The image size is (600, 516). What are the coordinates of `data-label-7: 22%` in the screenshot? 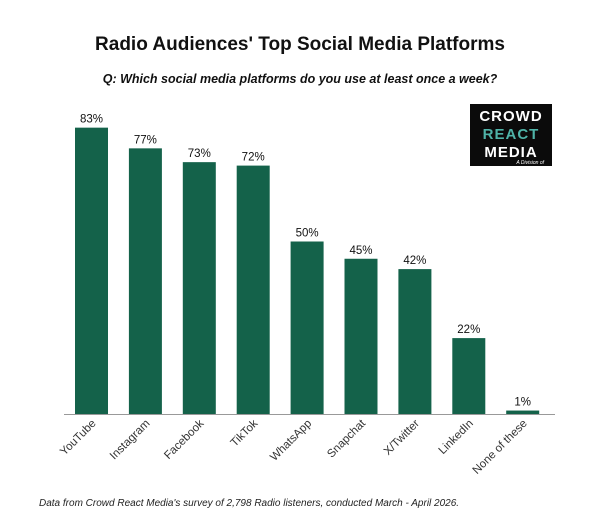 It's located at (468, 330).